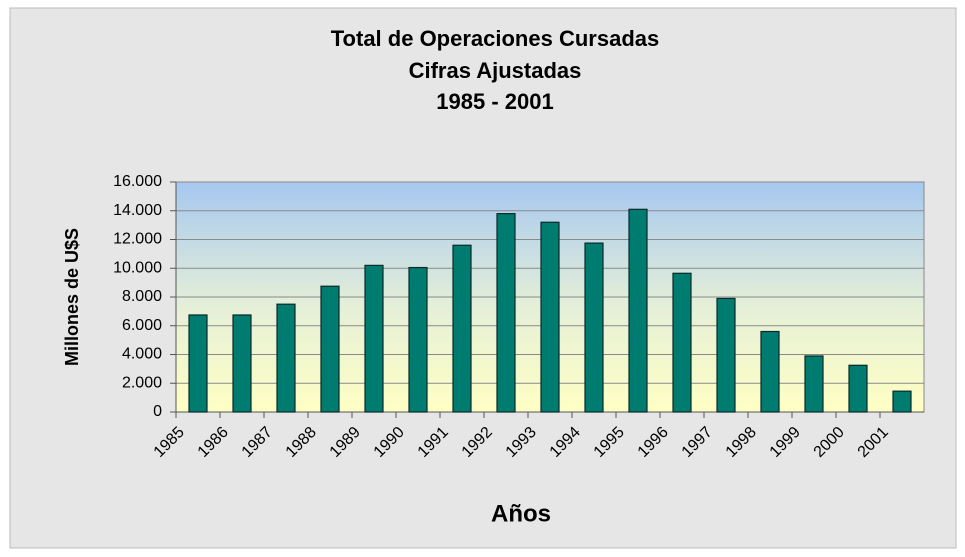 The width and height of the screenshot is (965, 557). What do you see at coordinates (137, 239) in the screenshot?
I see `y-tick-label: 12.000` at bounding box center [137, 239].